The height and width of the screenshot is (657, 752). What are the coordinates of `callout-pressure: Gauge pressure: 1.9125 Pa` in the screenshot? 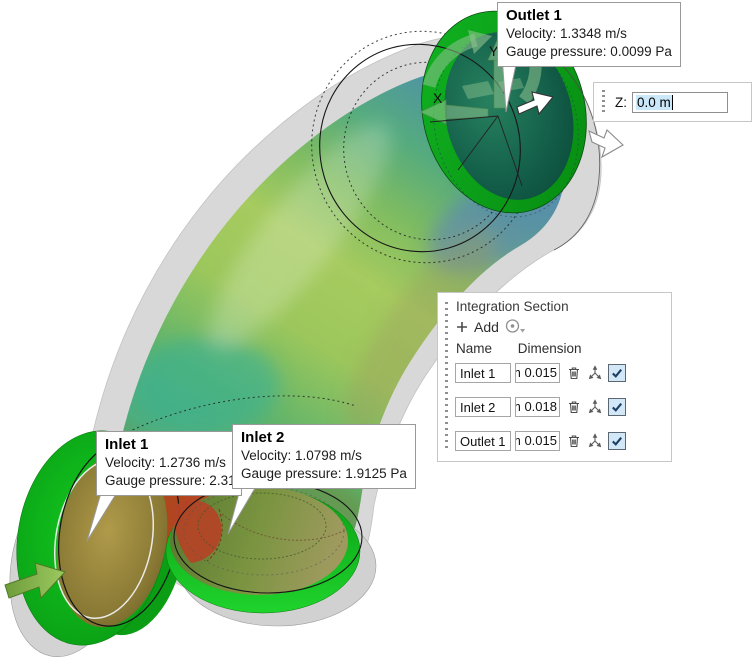 It's located at (324, 473).